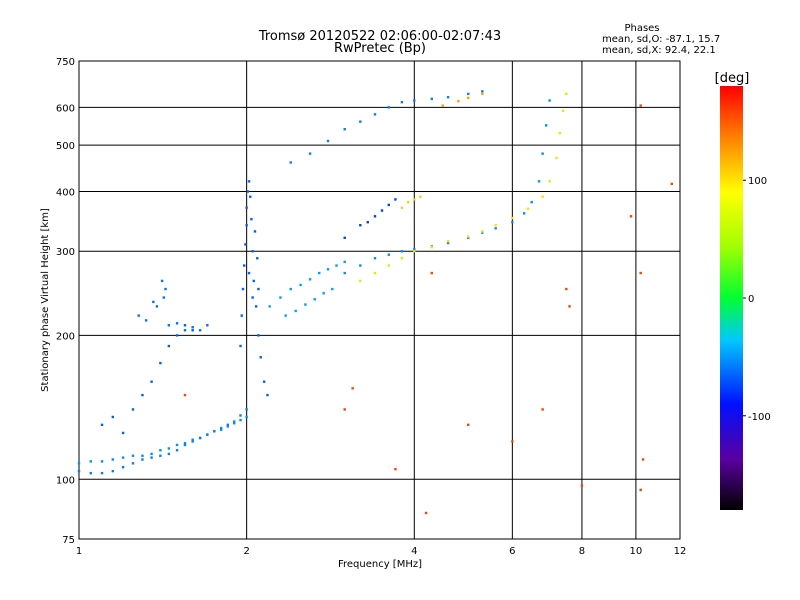 Image resolution: width=800 pixels, height=600 pixels. Describe the element at coordinates (65, 336) in the screenshot. I see `y-tick-label: 200` at that location.